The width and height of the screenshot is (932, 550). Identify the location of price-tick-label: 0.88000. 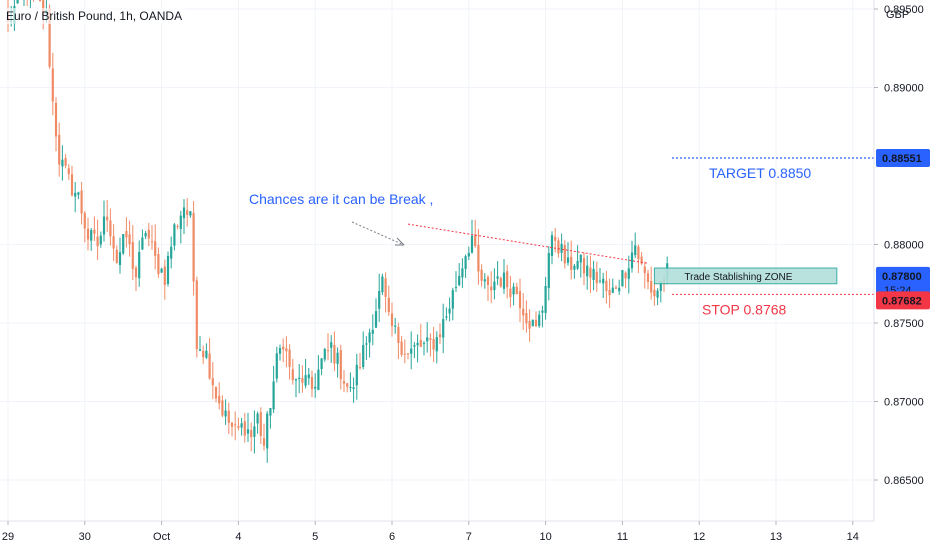
(904, 246).